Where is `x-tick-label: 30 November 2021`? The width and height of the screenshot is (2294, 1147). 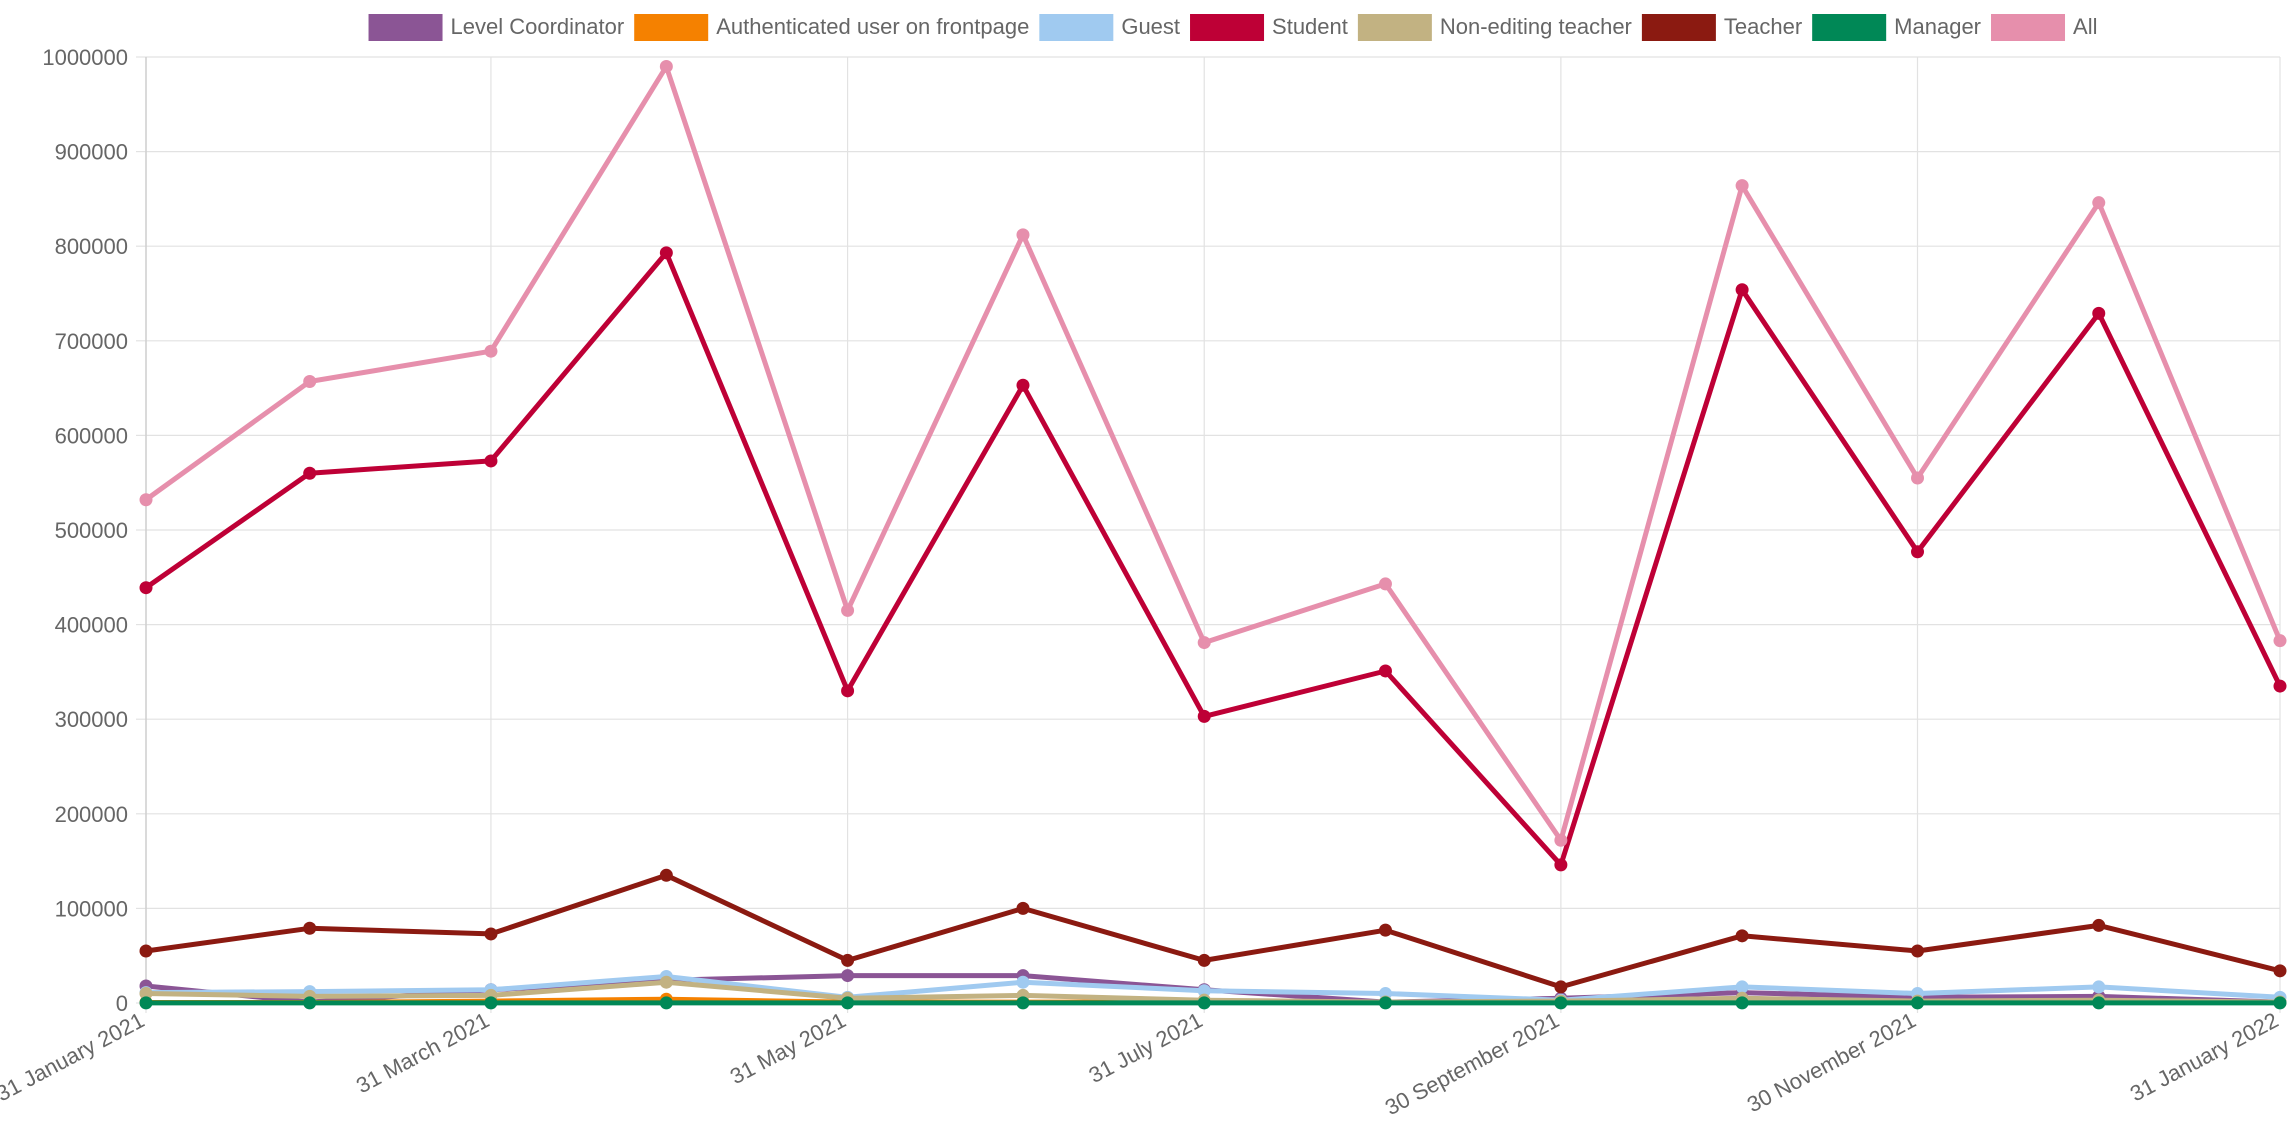 x-tick-label: 30 November 2021 is located at coordinates (1831, 1062).